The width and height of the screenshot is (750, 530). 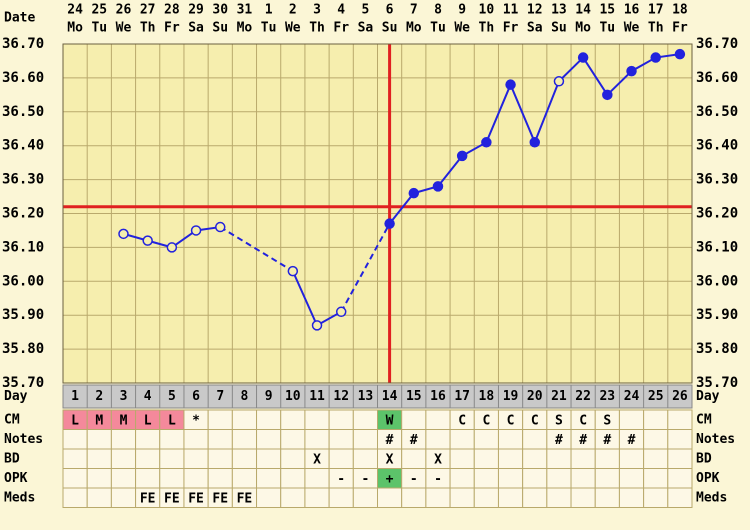 I want to click on y-tick-label-right: 36.60, so click(x=717, y=78).